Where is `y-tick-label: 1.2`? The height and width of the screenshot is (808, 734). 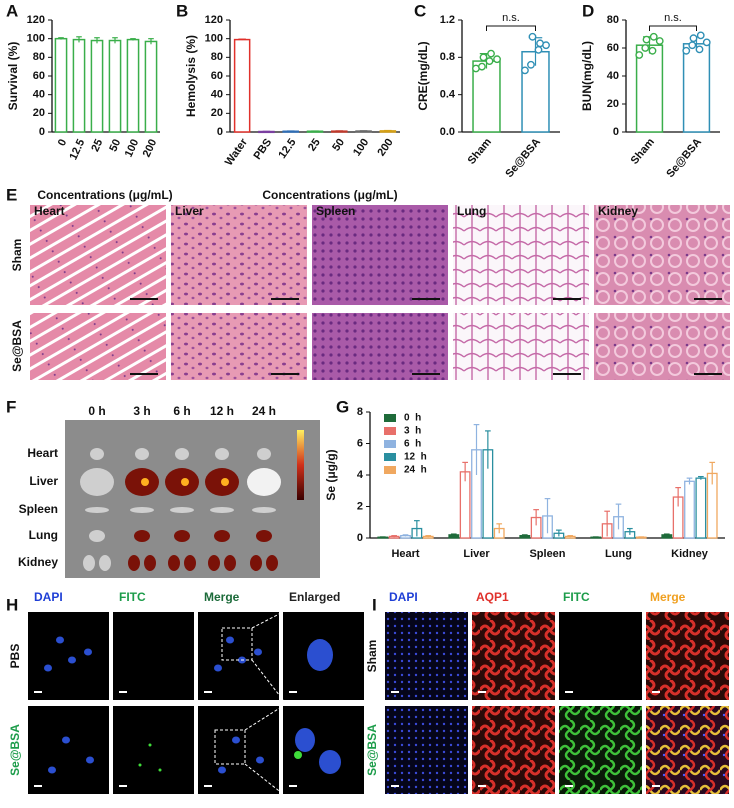 y-tick-label: 1.2 is located at coordinates (447, 20).